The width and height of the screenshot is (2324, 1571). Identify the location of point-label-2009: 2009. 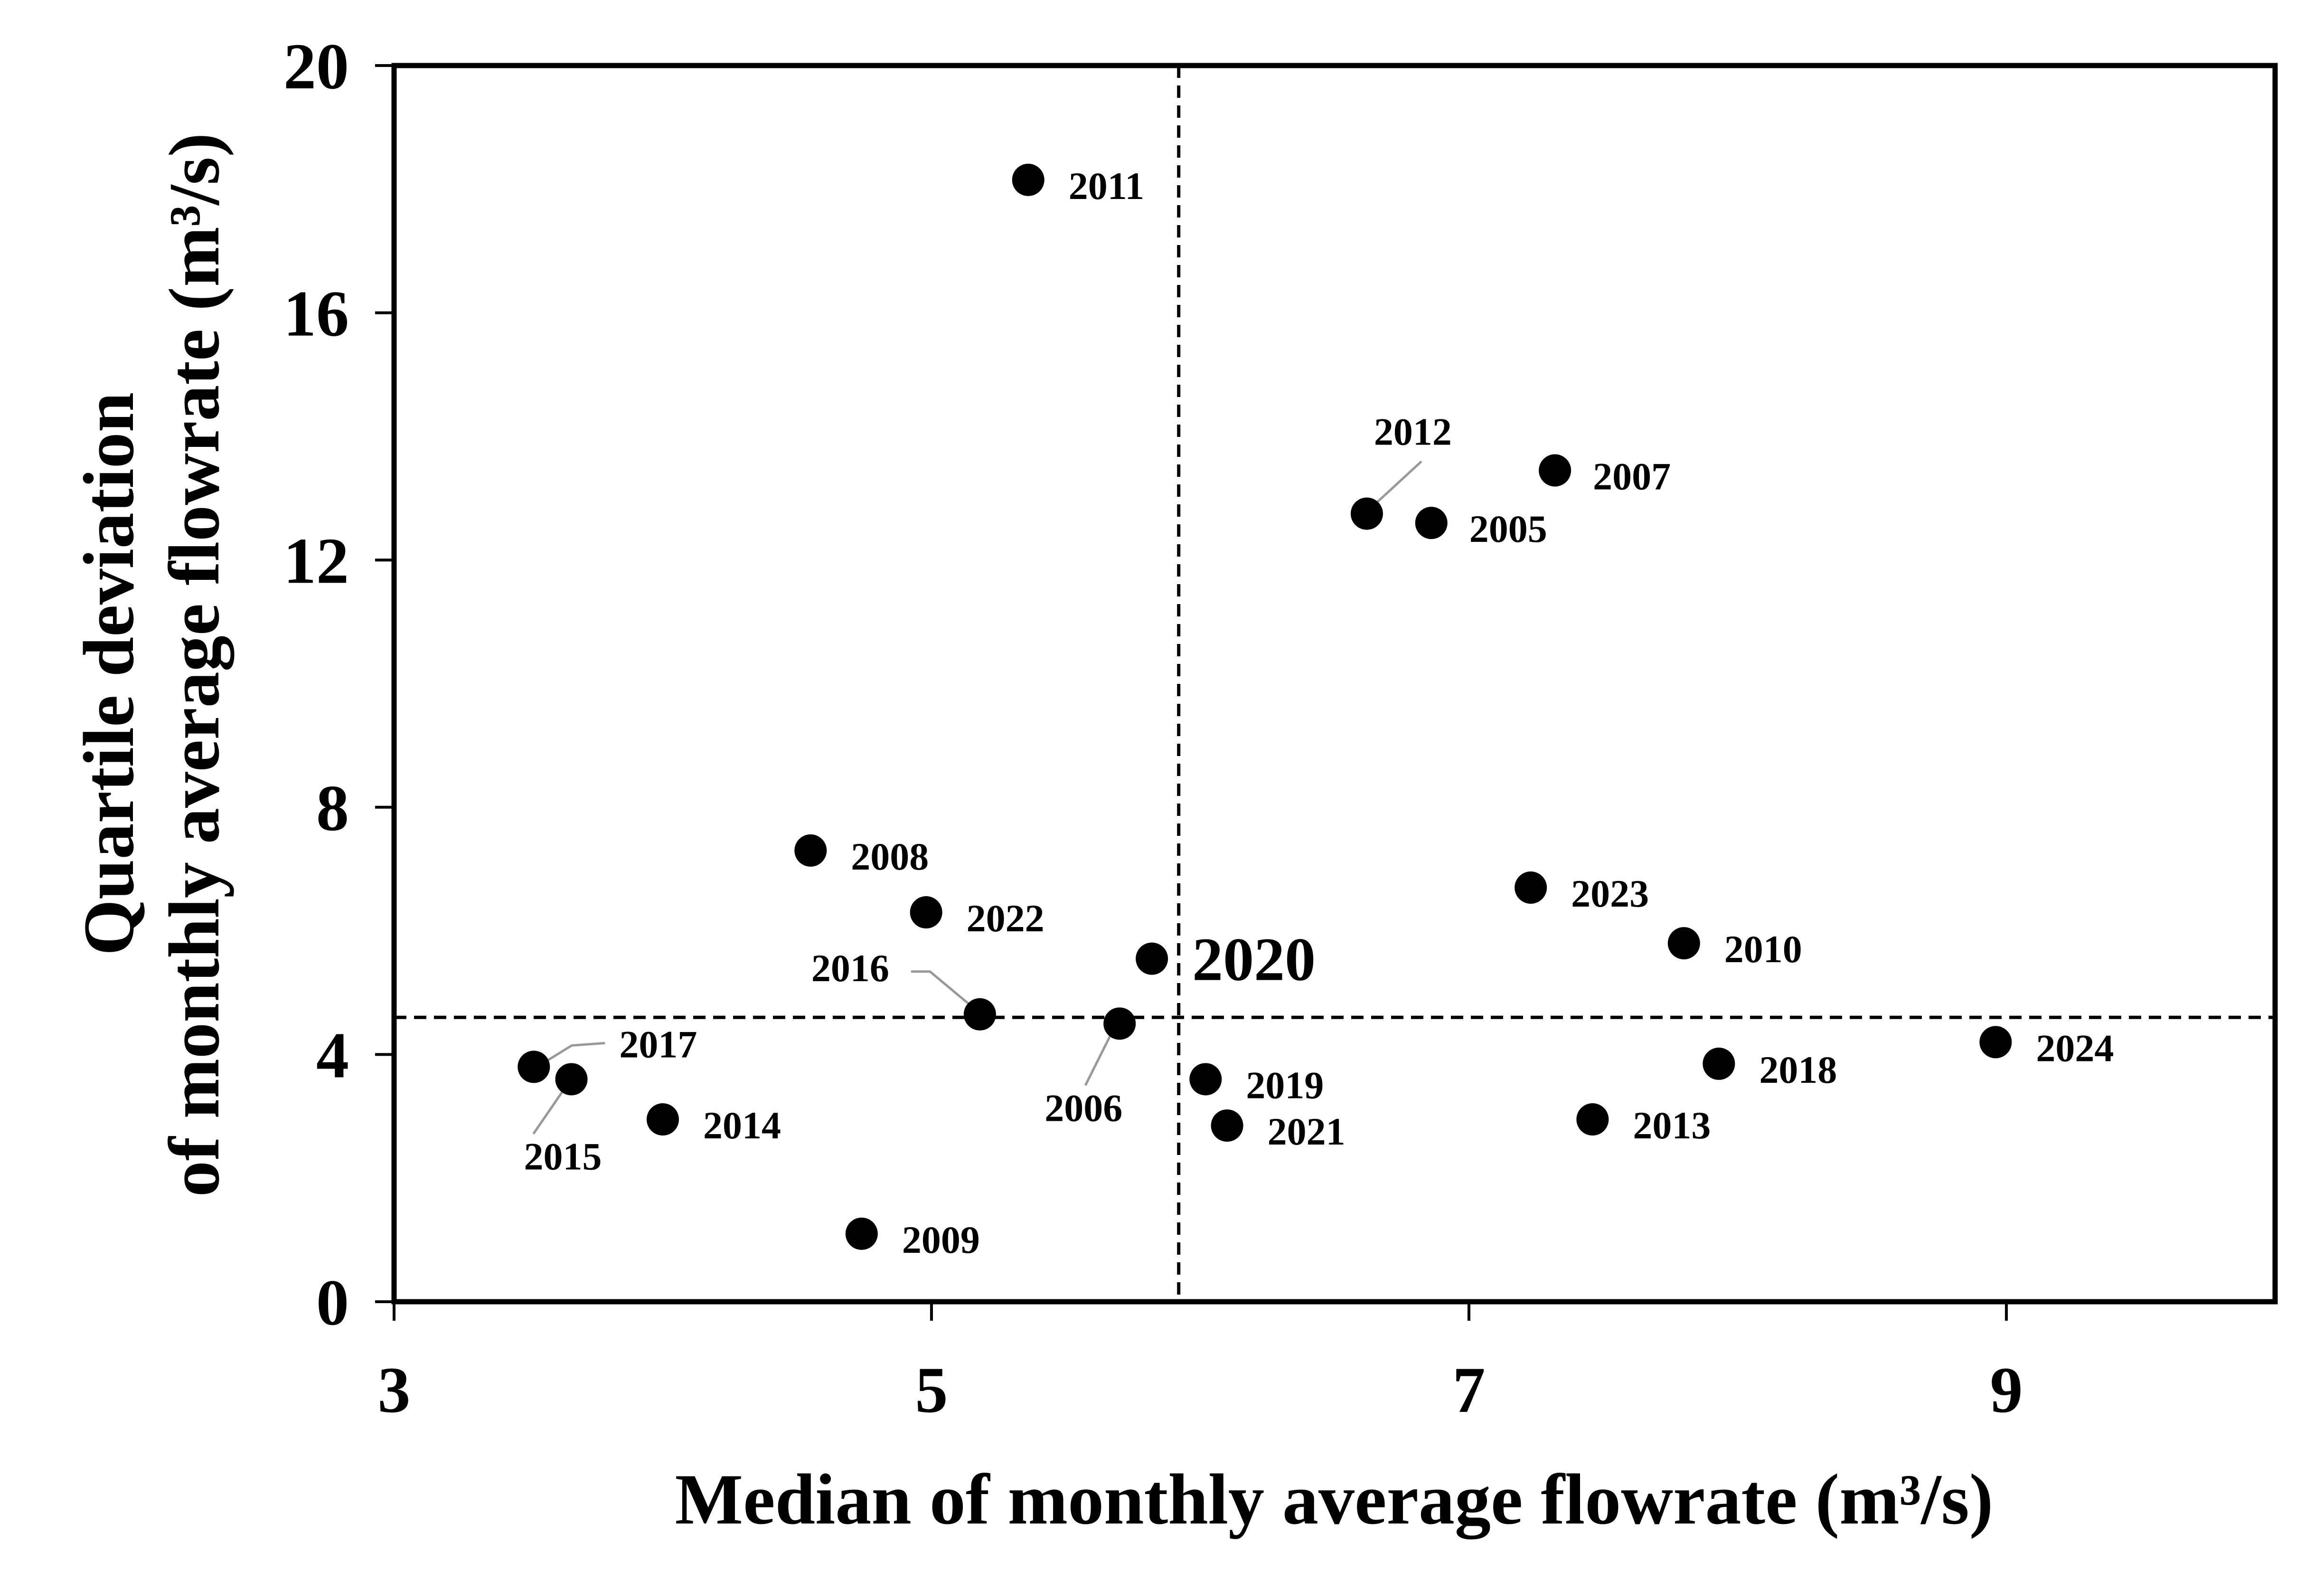
(941, 1239).